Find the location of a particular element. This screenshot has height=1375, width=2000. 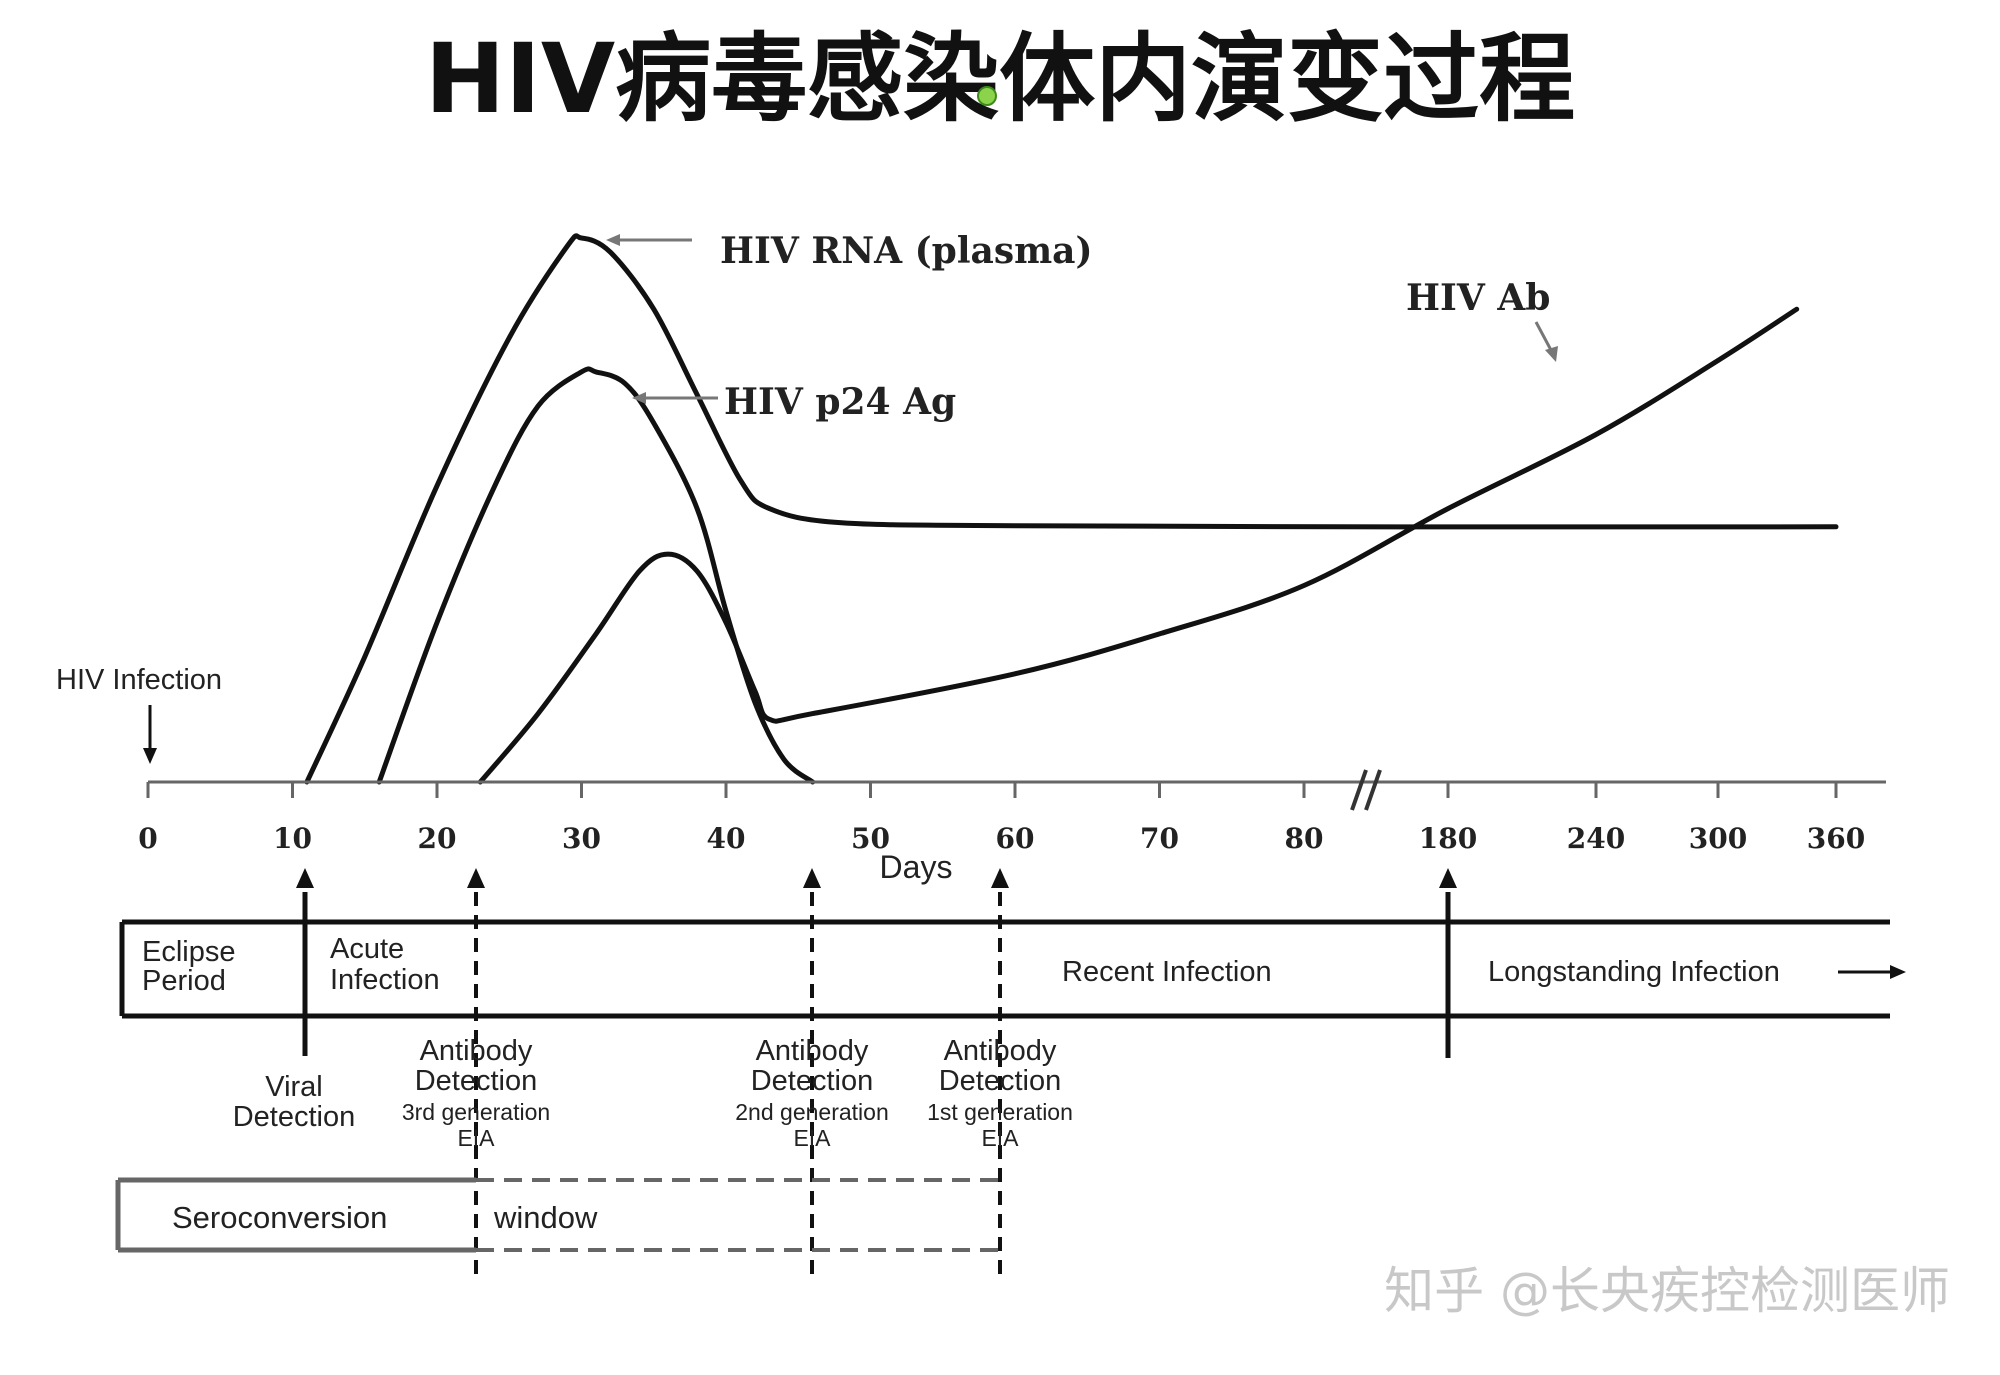

rna-label-arrowhead is located at coordinates (613, 240).